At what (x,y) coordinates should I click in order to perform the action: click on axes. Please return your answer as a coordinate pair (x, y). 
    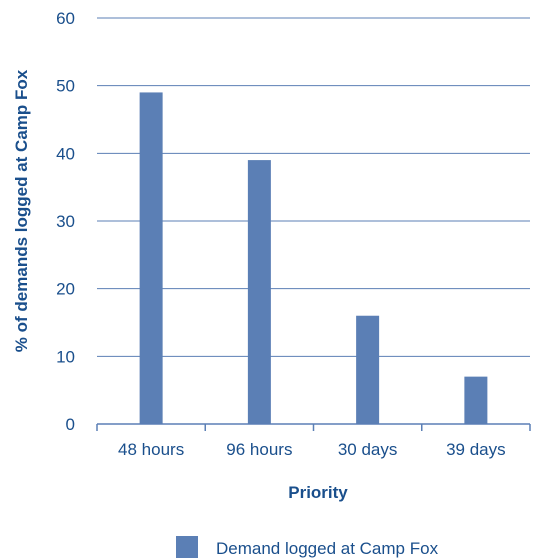
    Looking at the image, I should click on (313, 427).